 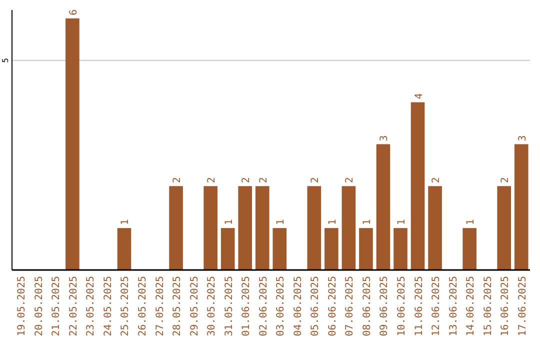 I want to click on x-tick-label: 23.05.2025, so click(x=91, y=306).